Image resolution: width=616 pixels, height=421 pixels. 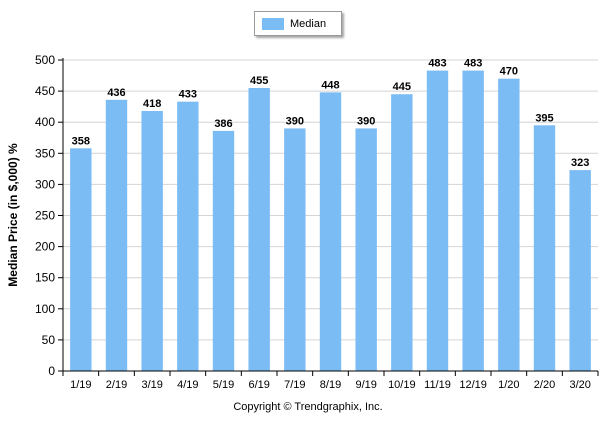 I want to click on x-tick-label: 3/20, so click(x=579, y=385).